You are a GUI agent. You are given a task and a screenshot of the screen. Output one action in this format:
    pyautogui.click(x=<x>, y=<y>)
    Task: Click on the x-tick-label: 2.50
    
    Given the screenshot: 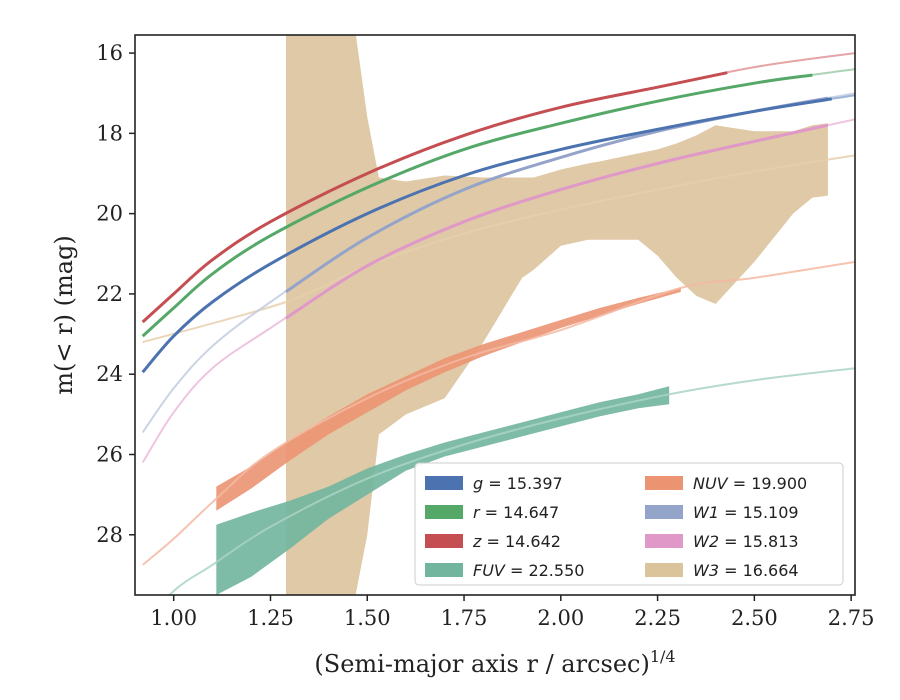 What is the action you would take?
    pyautogui.click(x=754, y=618)
    